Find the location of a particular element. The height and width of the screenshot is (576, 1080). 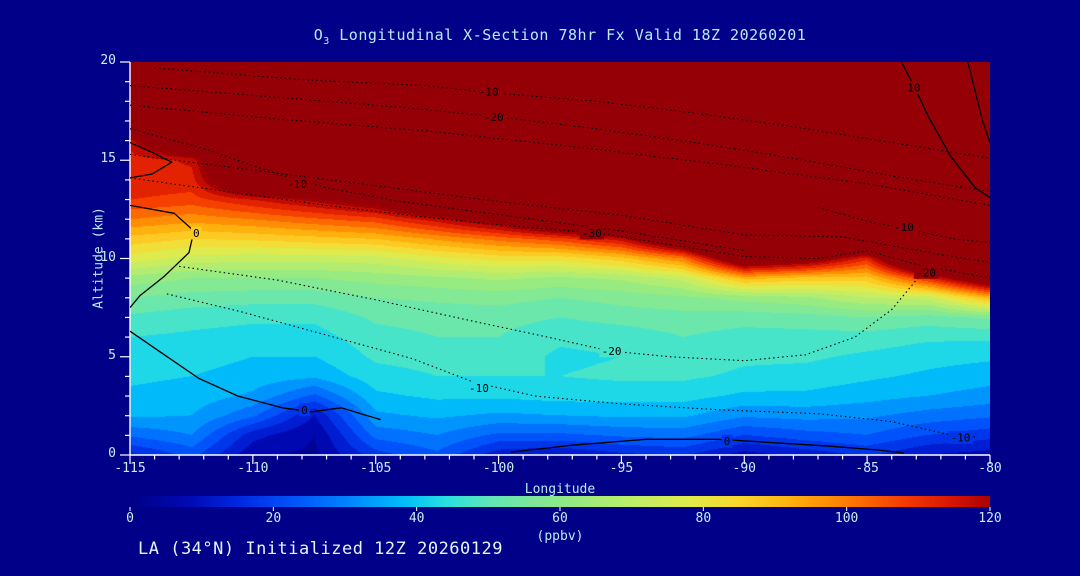

x-axis-title: Longitude is located at coordinates (560, 489).